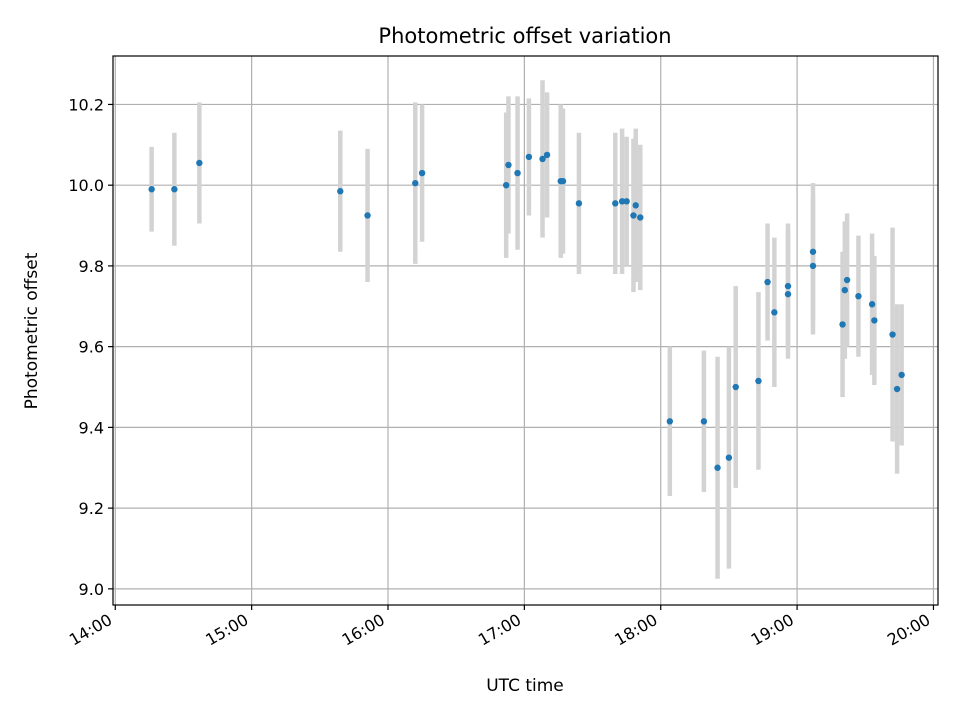 The width and height of the screenshot is (960, 720). What do you see at coordinates (86, 104) in the screenshot?
I see `y-tick-label: 10.2` at bounding box center [86, 104].